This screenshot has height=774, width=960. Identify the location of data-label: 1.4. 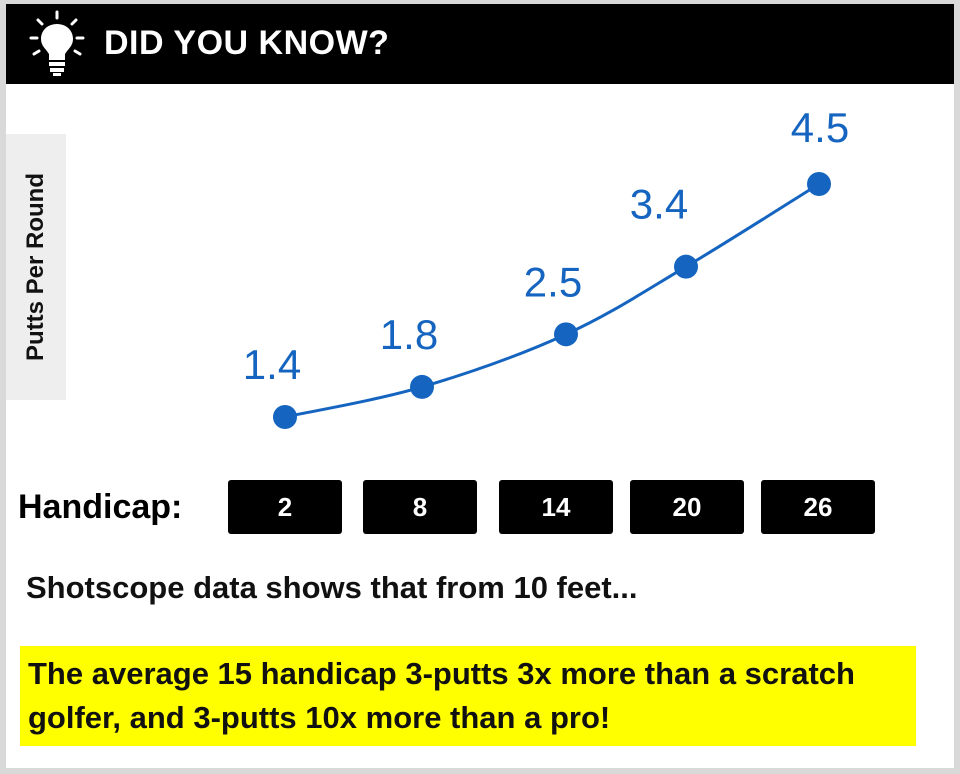
(272, 364).